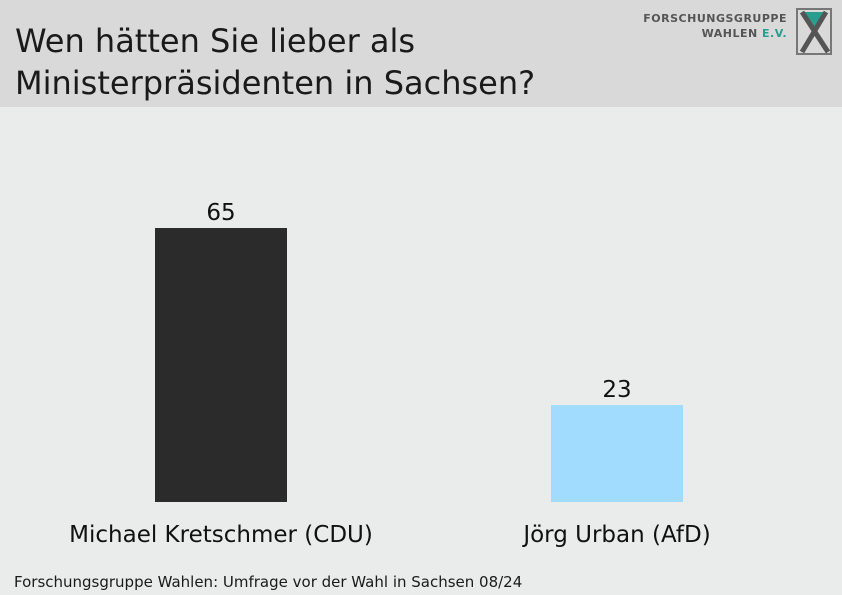  I want to click on logo-line-2: WAHLEN E.V., so click(715, 33).